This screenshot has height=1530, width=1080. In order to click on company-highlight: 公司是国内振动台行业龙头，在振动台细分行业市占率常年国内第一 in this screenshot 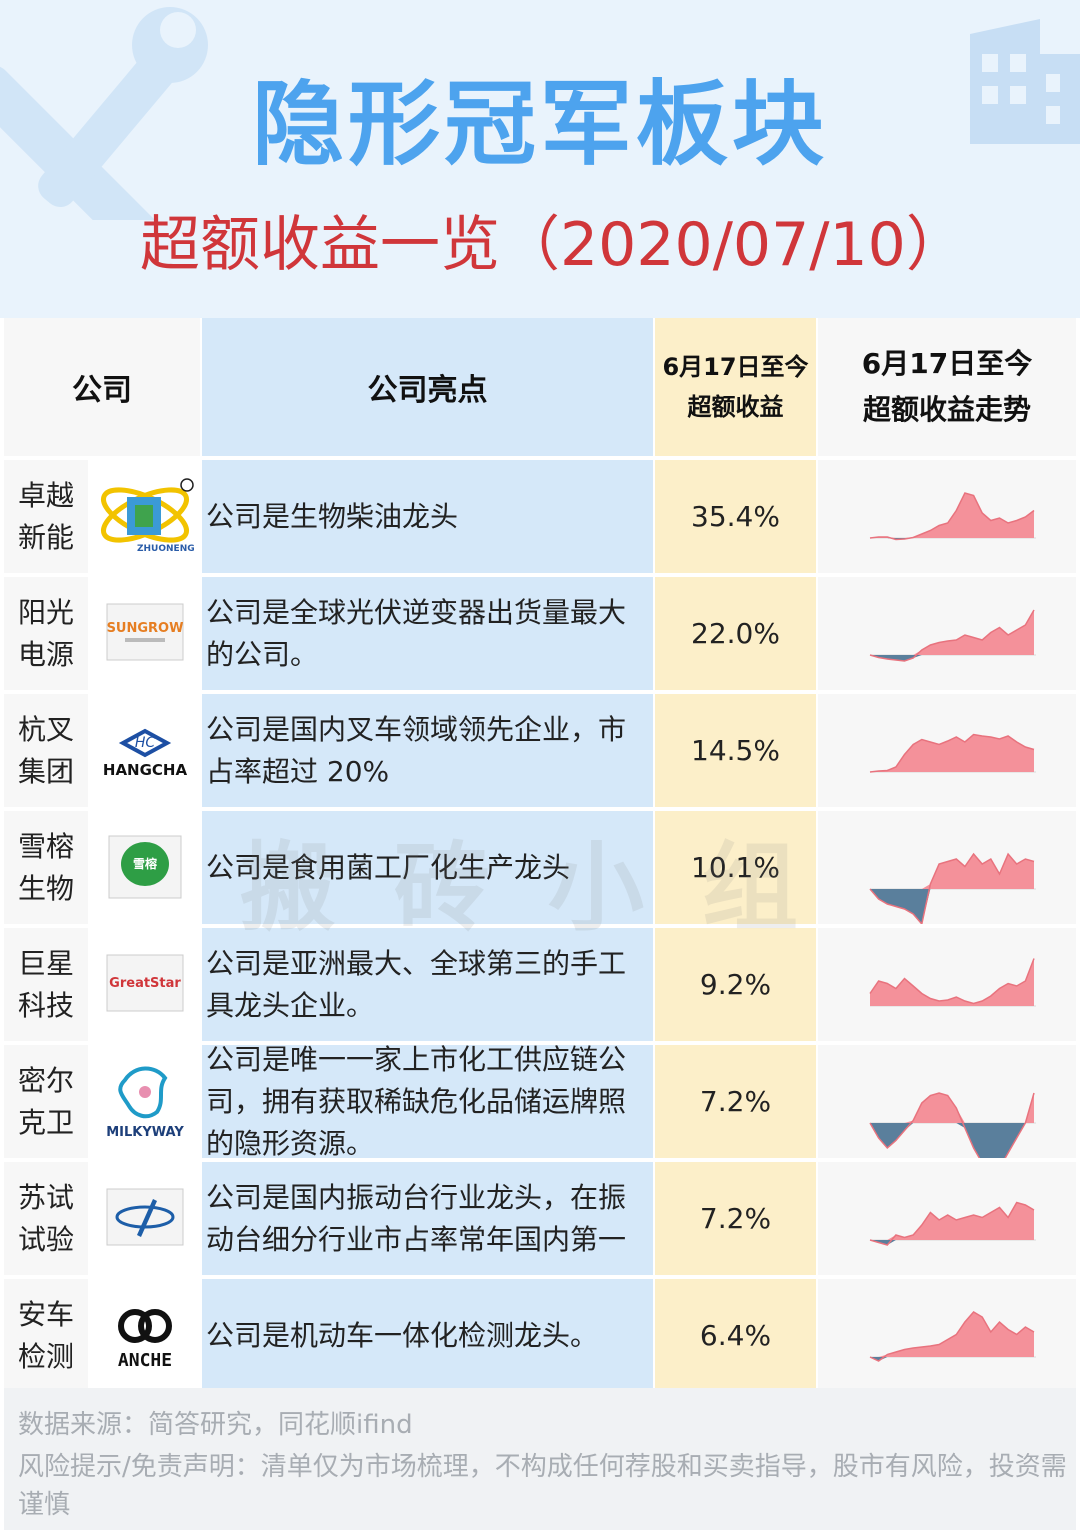, I will do `click(427, 1218)`.